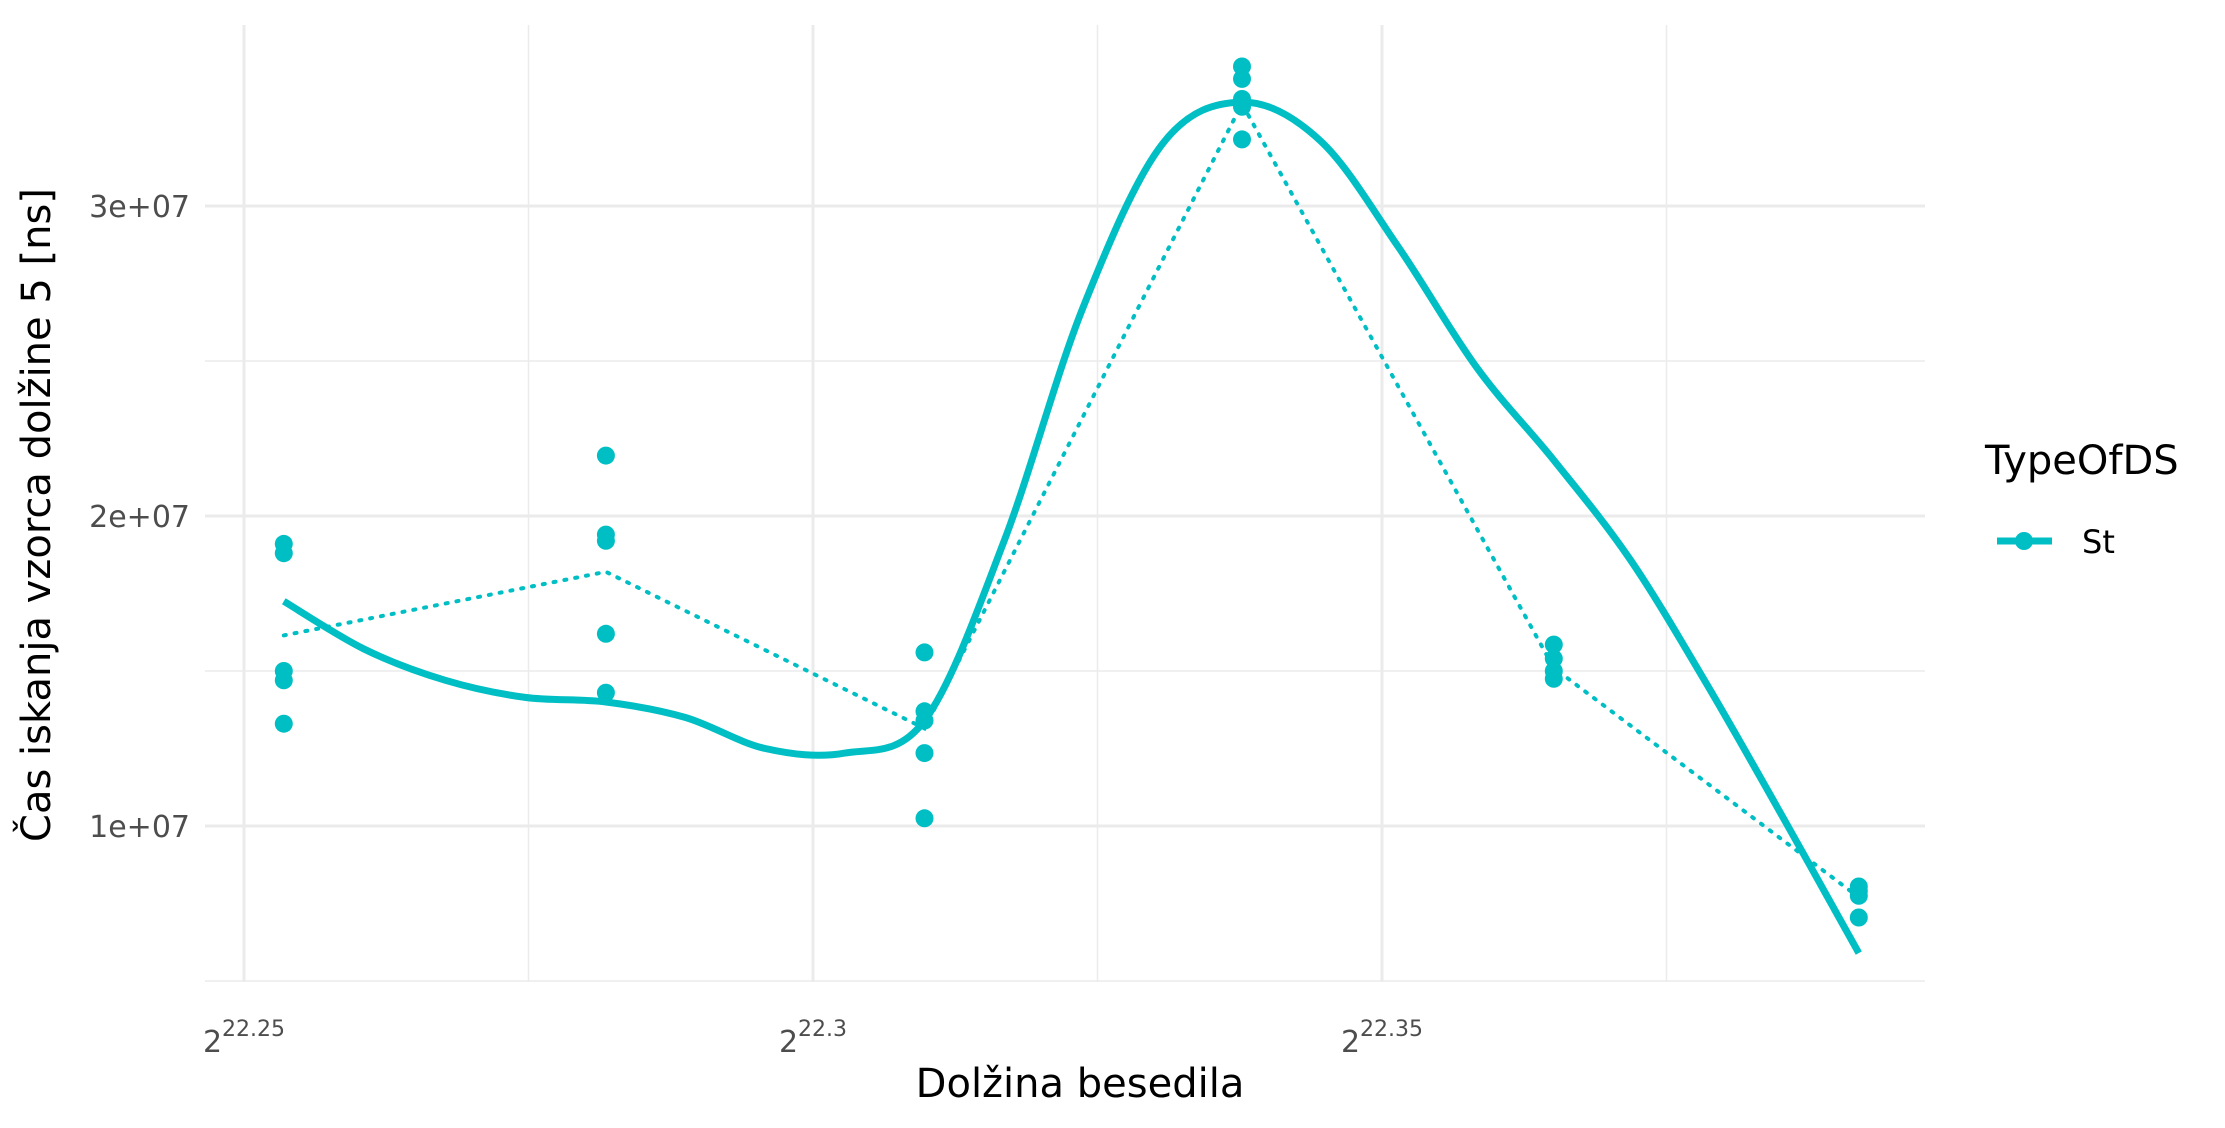  Describe the element at coordinates (36, 515) in the screenshot. I see `y-axis-title: Čas iskanja vzorca dolžine 5 [ns]` at that location.